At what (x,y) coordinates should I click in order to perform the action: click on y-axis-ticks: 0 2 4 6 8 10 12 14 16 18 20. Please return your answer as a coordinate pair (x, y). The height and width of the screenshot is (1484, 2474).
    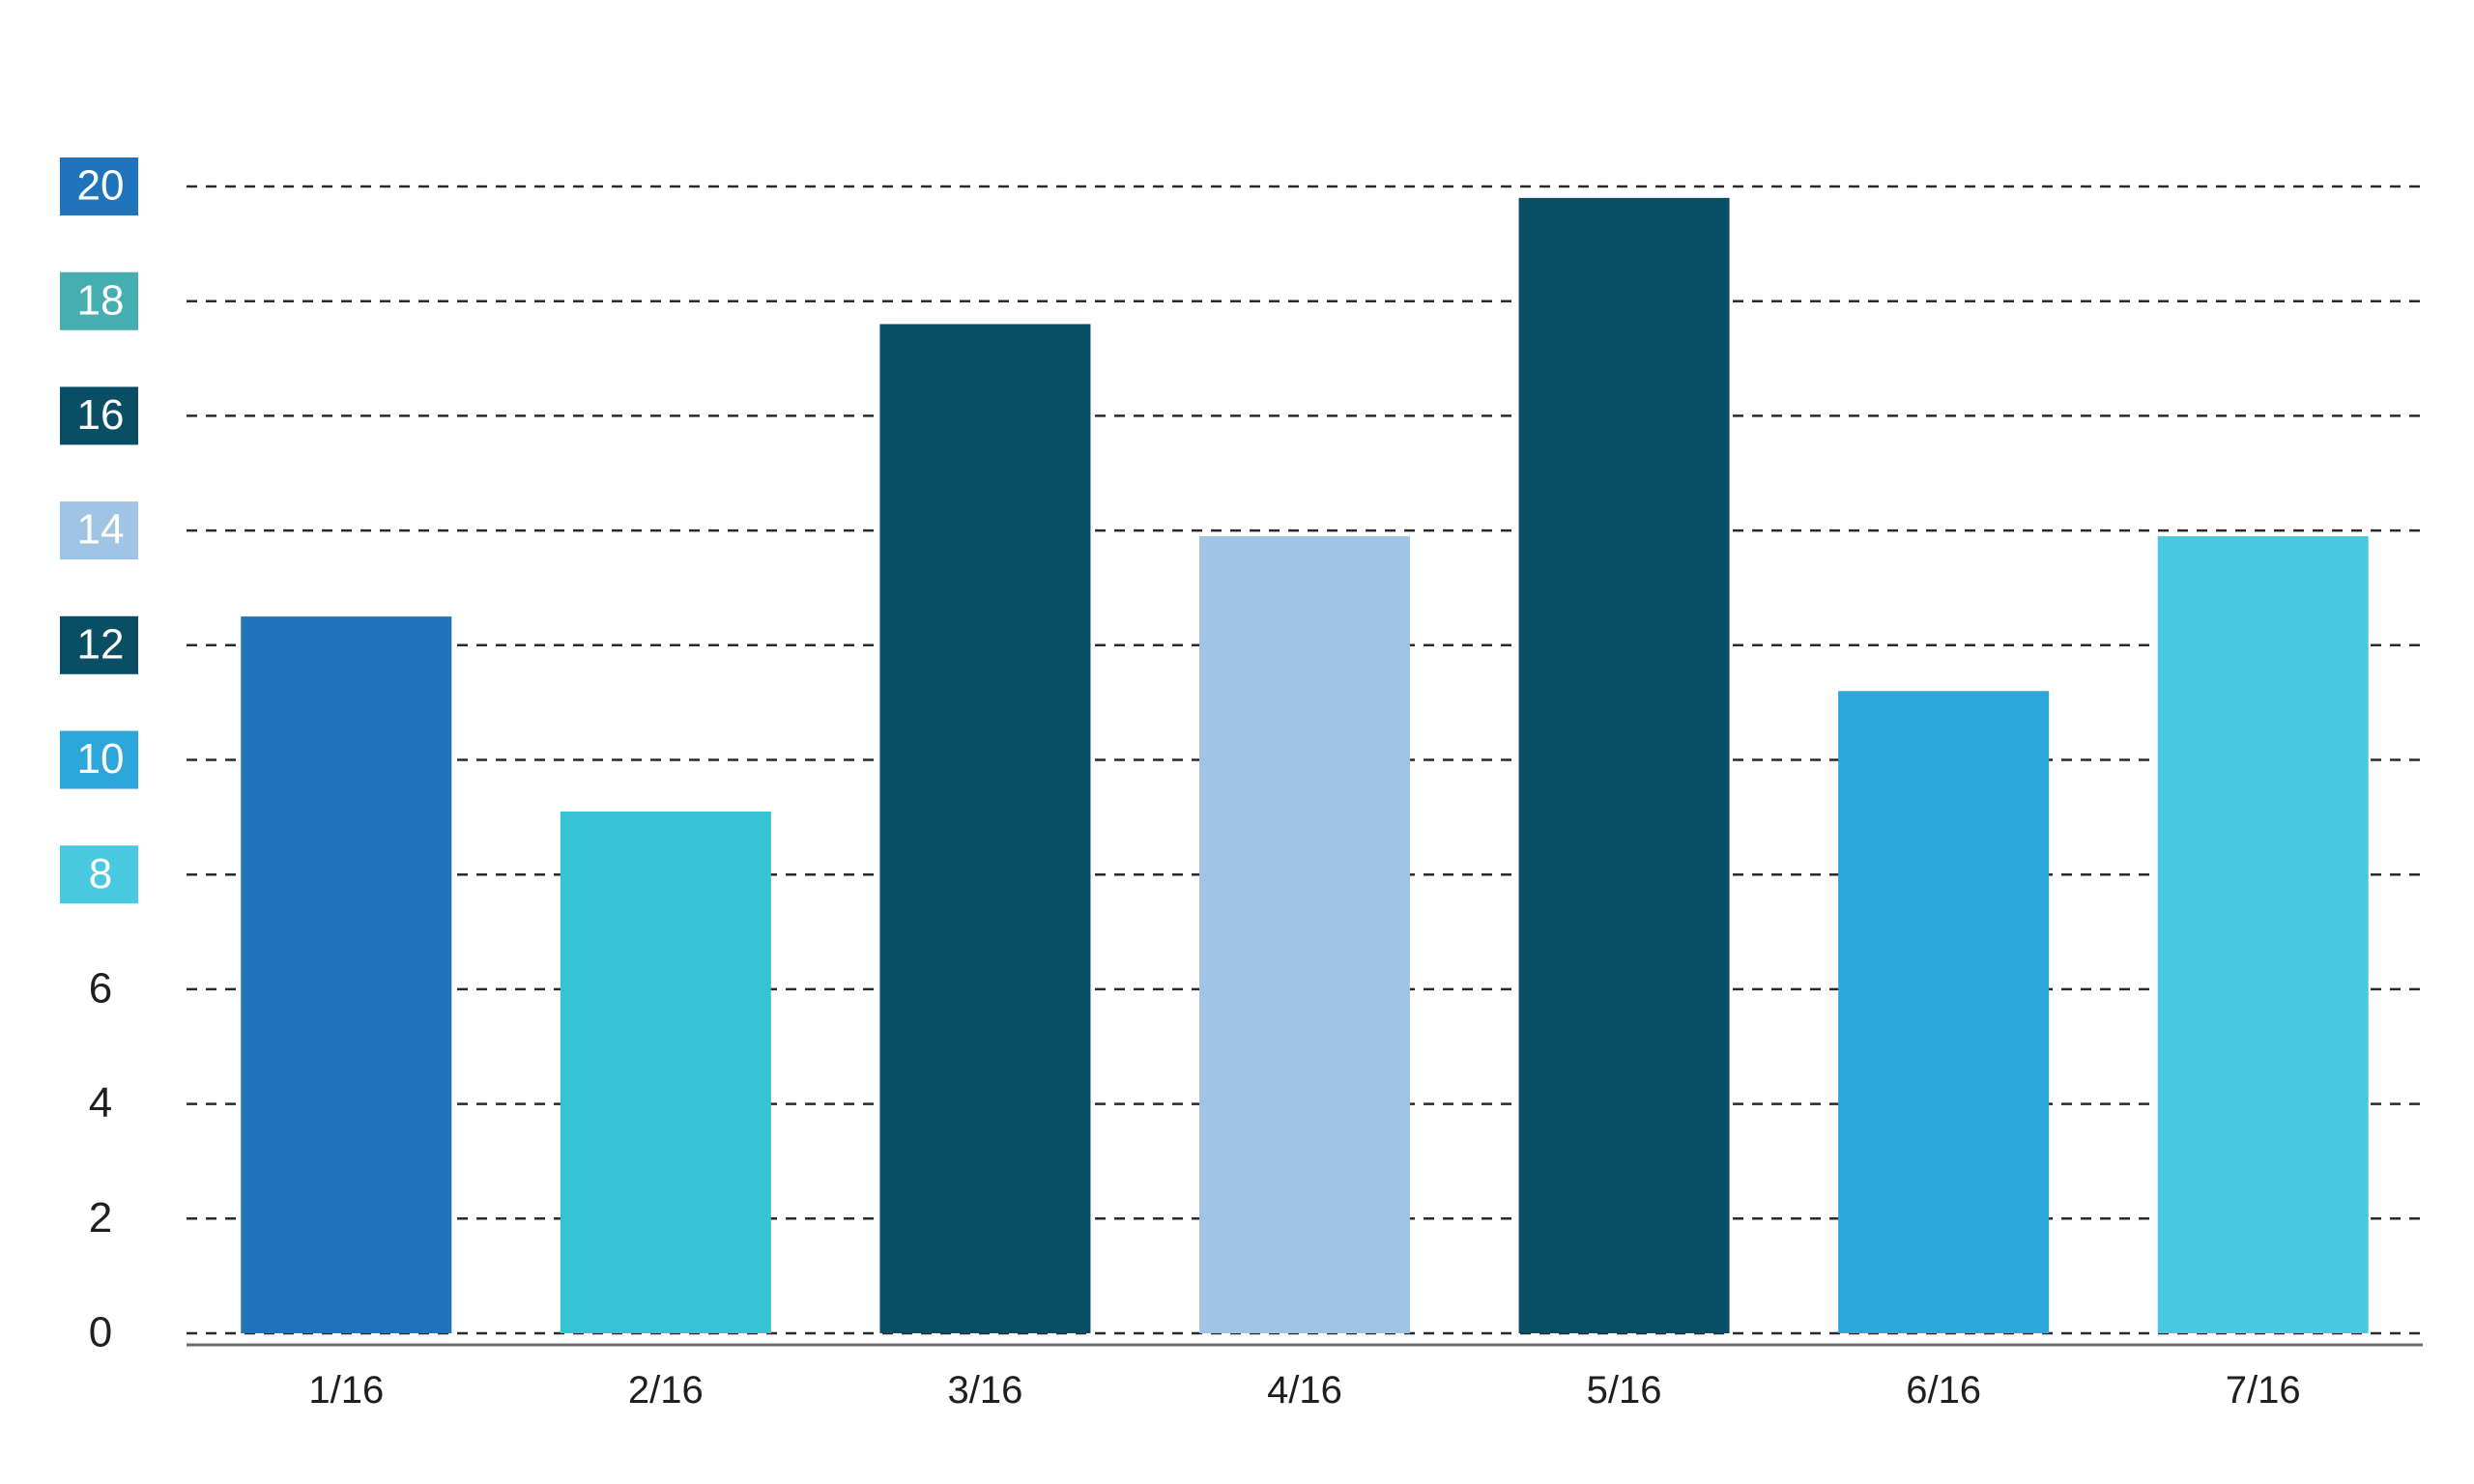
    Looking at the image, I should click on (99, 757).